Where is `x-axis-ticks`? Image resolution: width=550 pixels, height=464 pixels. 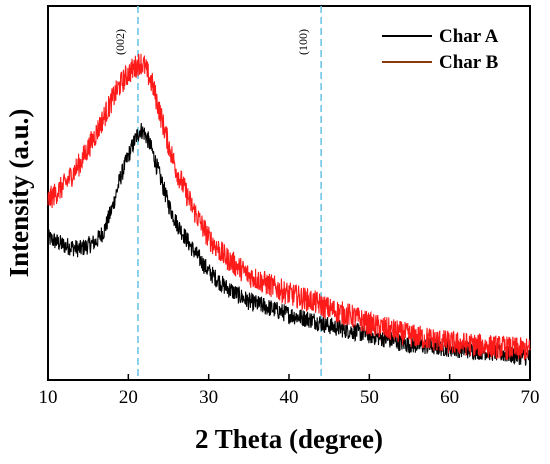
x-axis-ticks is located at coordinates (289, 377).